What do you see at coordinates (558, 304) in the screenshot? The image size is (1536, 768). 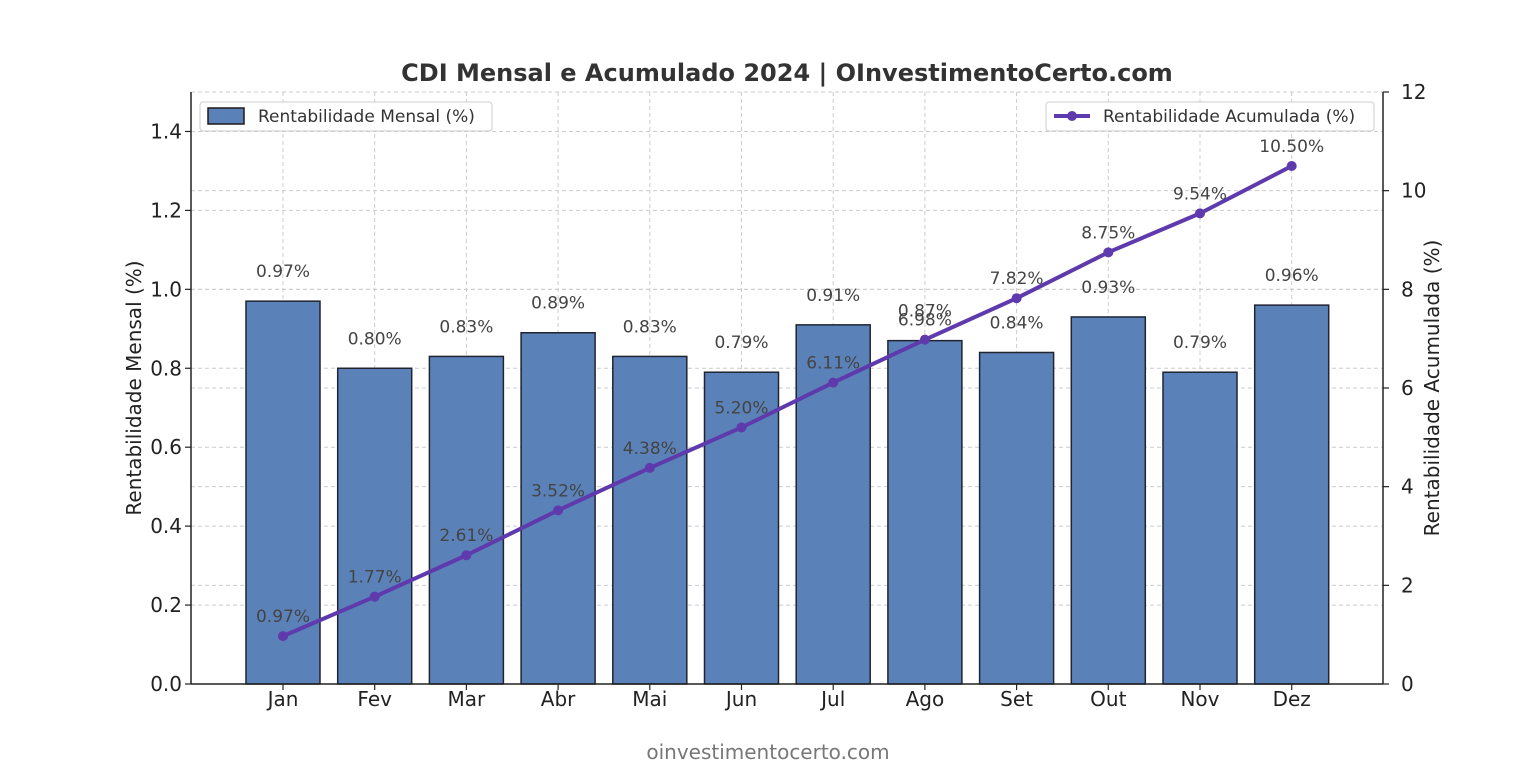 I see `bar-value-label: 0.89%` at bounding box center [558, 304].